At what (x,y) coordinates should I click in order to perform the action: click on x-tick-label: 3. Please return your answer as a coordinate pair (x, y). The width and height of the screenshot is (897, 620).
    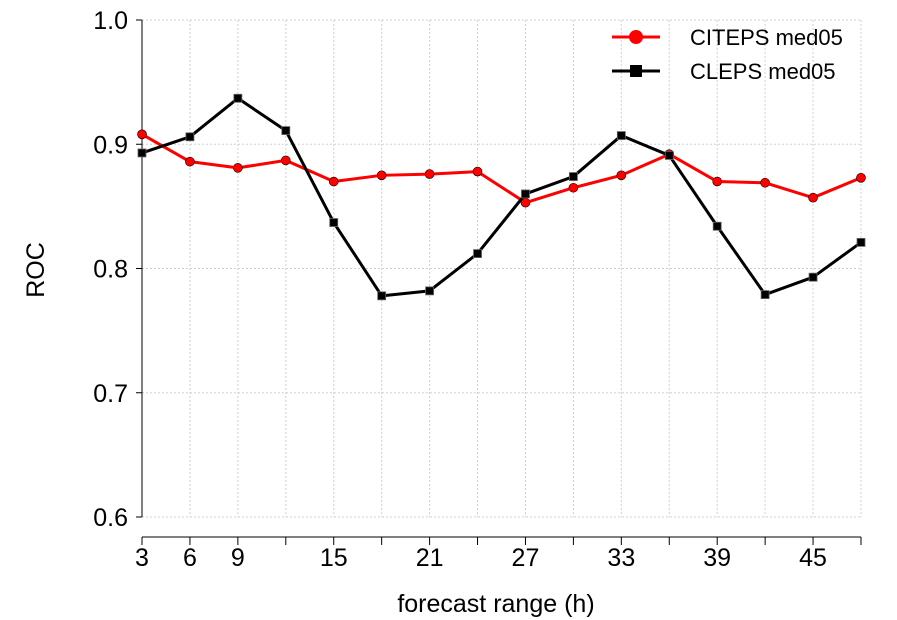
    Looking at the image, I should click on (142, 558).